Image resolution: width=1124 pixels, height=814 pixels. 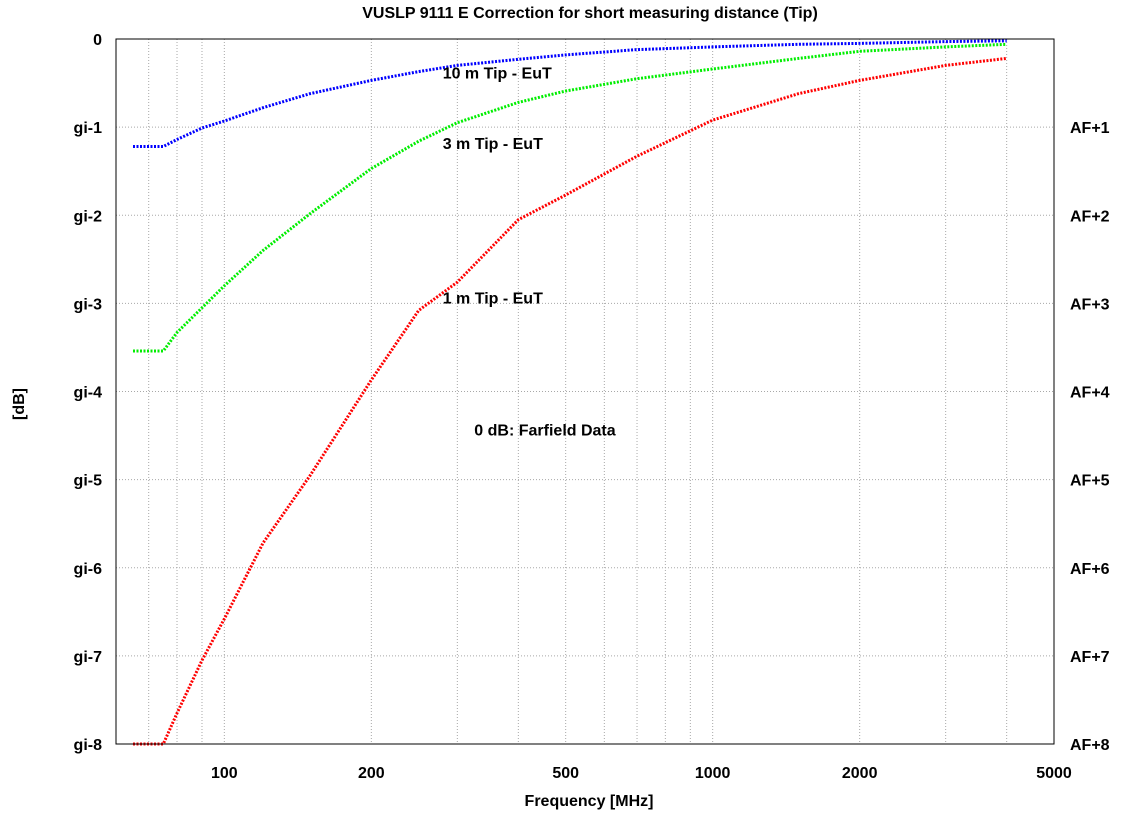 What do you see at coordinates (497, 74) in the screenshot?
I see `annotation-label: 10 m Tip - EuT` at bounding box center [497, 74].